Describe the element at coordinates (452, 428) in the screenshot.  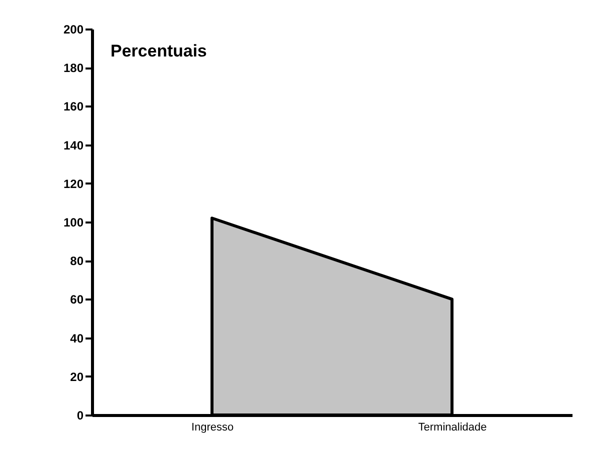
I see `x-tick-label: Terminalidade` at that location.